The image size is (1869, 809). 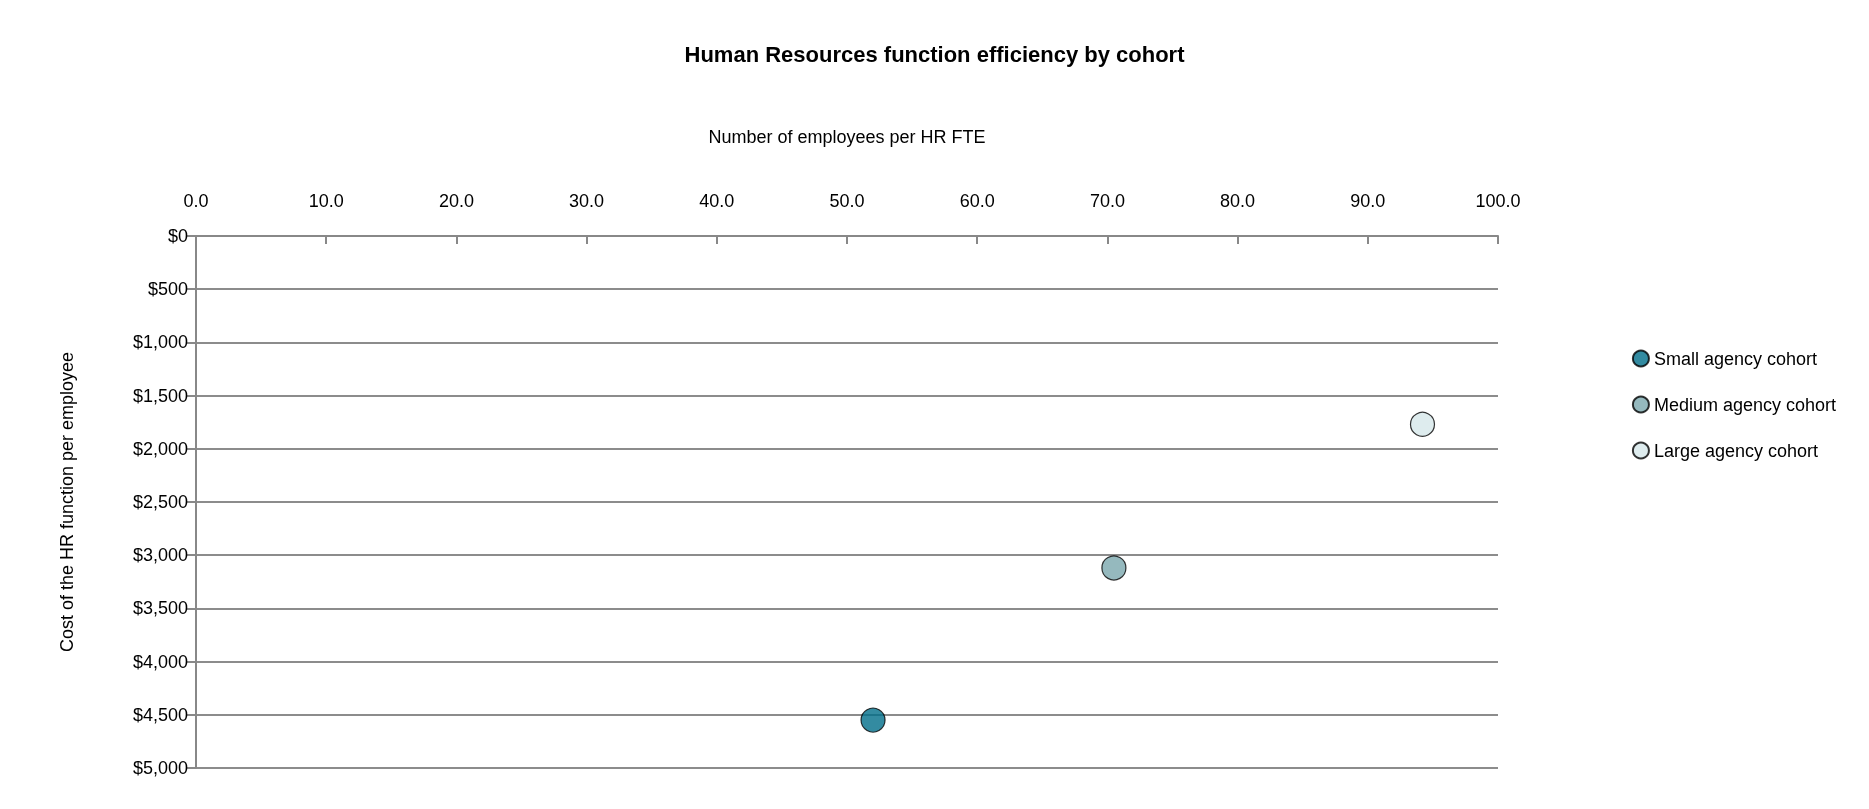 What do you see at coordinates (167, 289) in the screenshot?
I see `y-tick-label: $500` at bounding box center [167, 289].